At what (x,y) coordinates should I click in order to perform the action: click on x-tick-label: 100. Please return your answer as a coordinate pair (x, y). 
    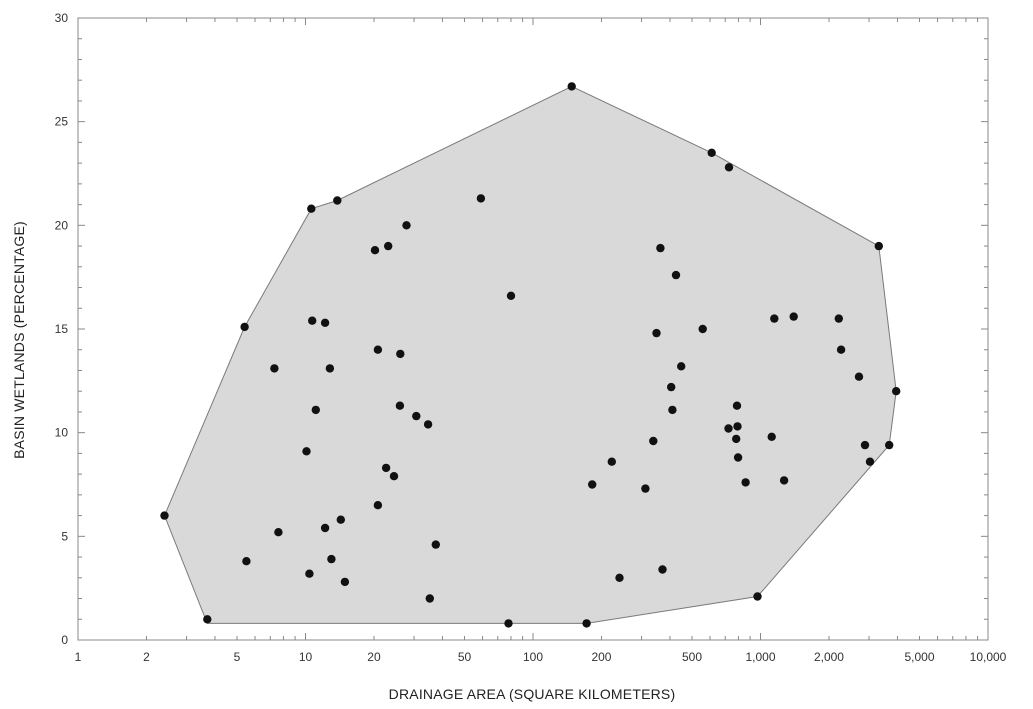
    Looking at the image, I should click on (533, 657).